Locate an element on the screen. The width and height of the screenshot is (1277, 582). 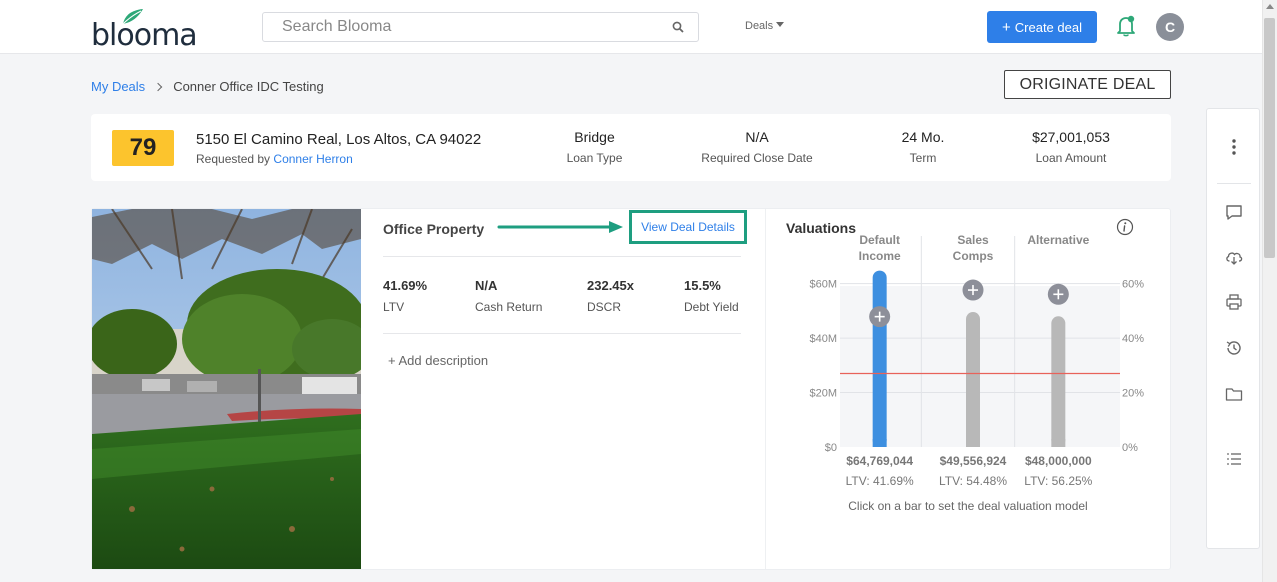
top-bar: blooma Deals + Create deal C is located at coordinates (631, 27).